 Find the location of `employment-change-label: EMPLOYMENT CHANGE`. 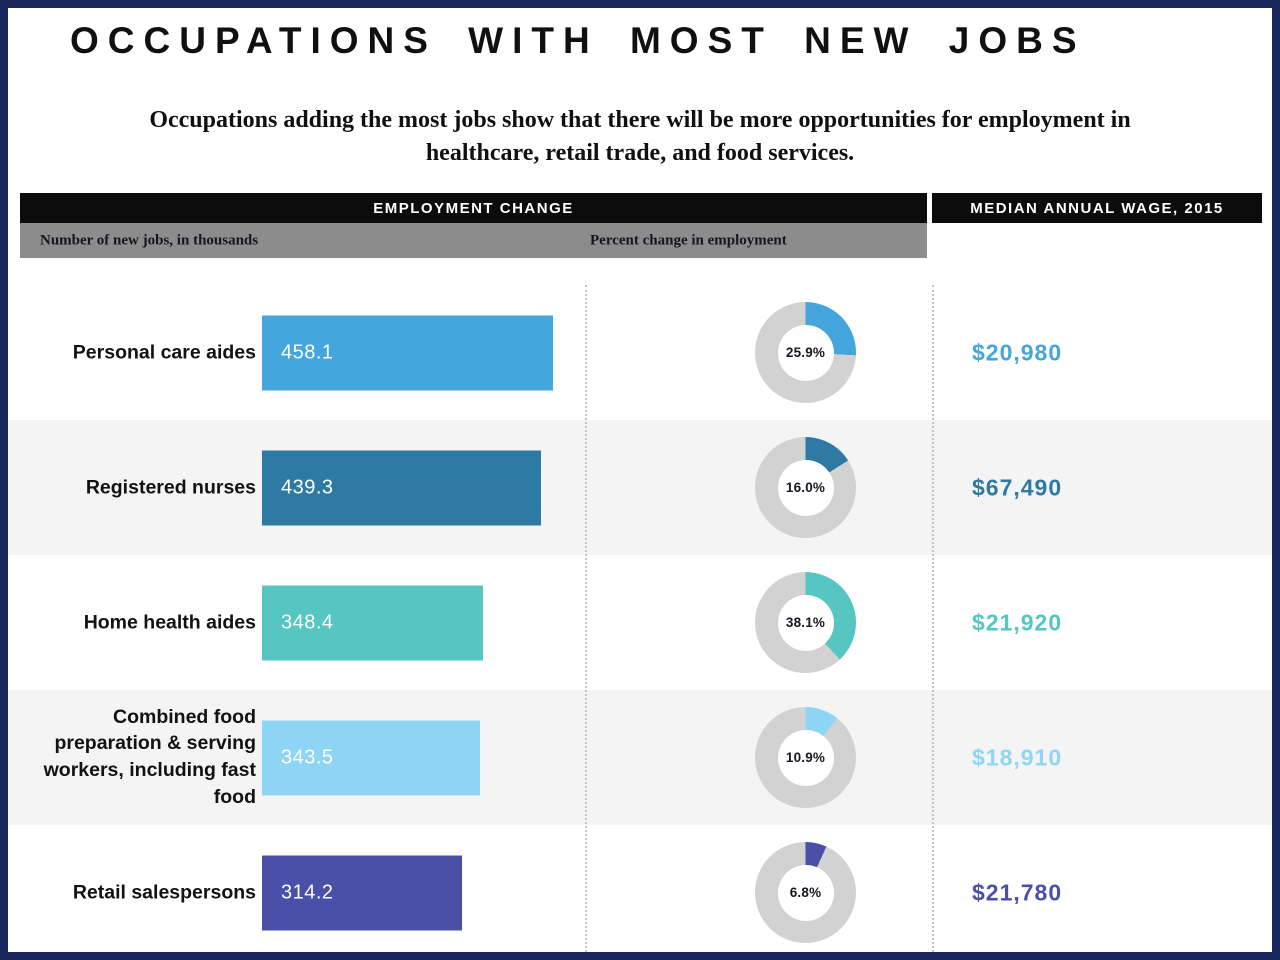

employment-change-label: EMPLOYMENT CHANGE is located at coordinates (473, 208).